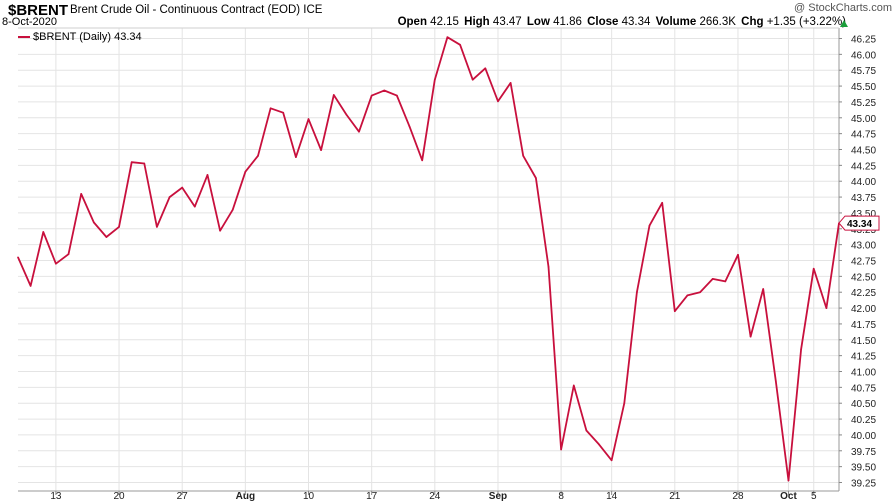 This screenshot has width=896, height=504. Describe the element at coordinates (412, 22) in the screenshot. I see `open-label: Open` at that location.